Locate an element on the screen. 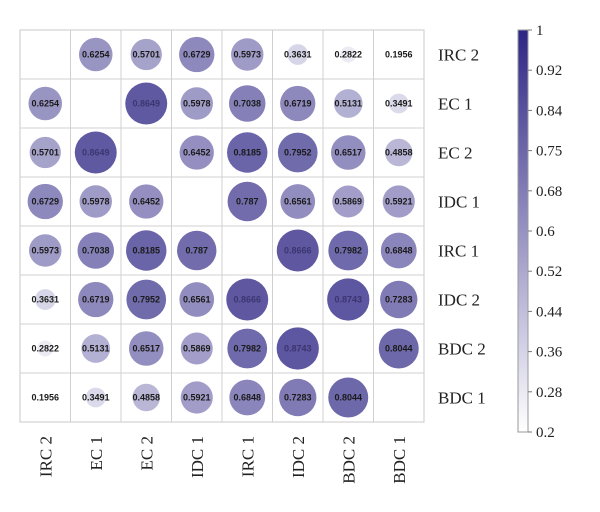 The width and height of the screenshot is (600, 512). row-label: EC 1 is located at coordinates (455, 104).